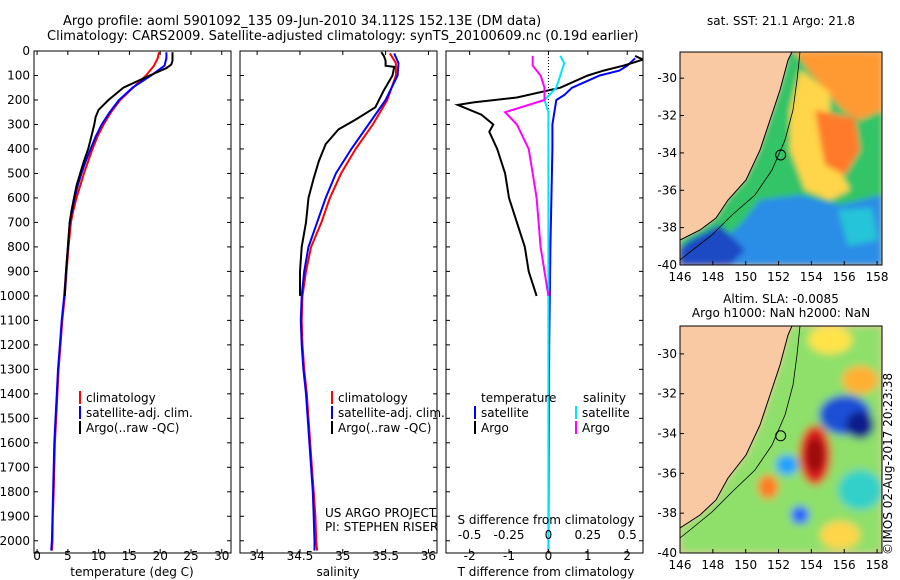 The width and height of the screenshot is (900, 580). Describe the element at coordinates (877, 277) in the screenshot. I see `sst-map-lon-label-6: 158` at that location.